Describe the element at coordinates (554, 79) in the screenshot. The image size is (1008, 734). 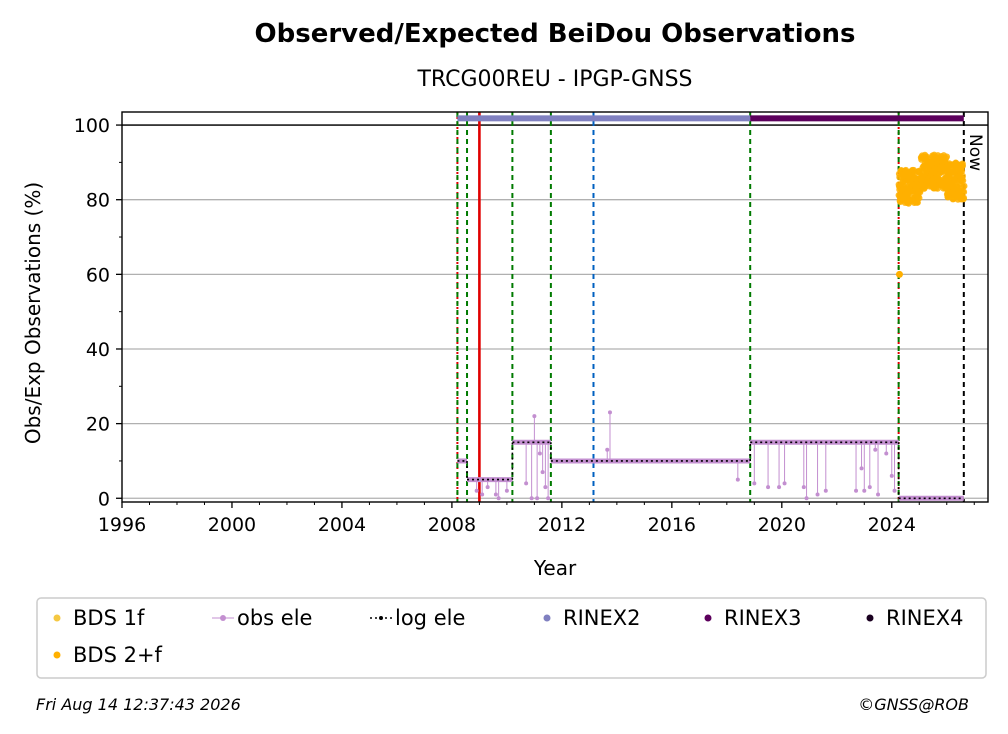
I see `chart-subtitle: TRCG00REU - IPGP-GNSS` at that location.